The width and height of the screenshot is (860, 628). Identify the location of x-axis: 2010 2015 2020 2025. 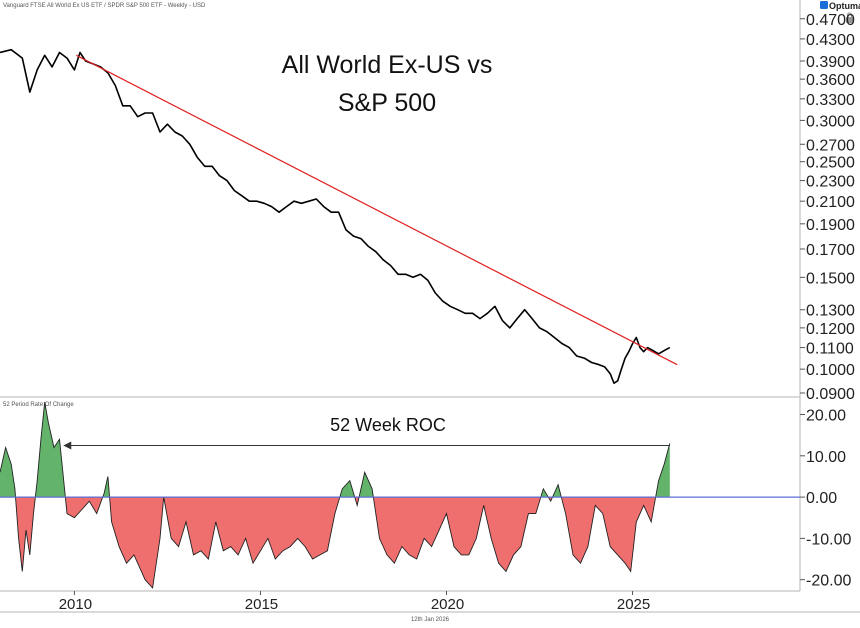
(354, 602).